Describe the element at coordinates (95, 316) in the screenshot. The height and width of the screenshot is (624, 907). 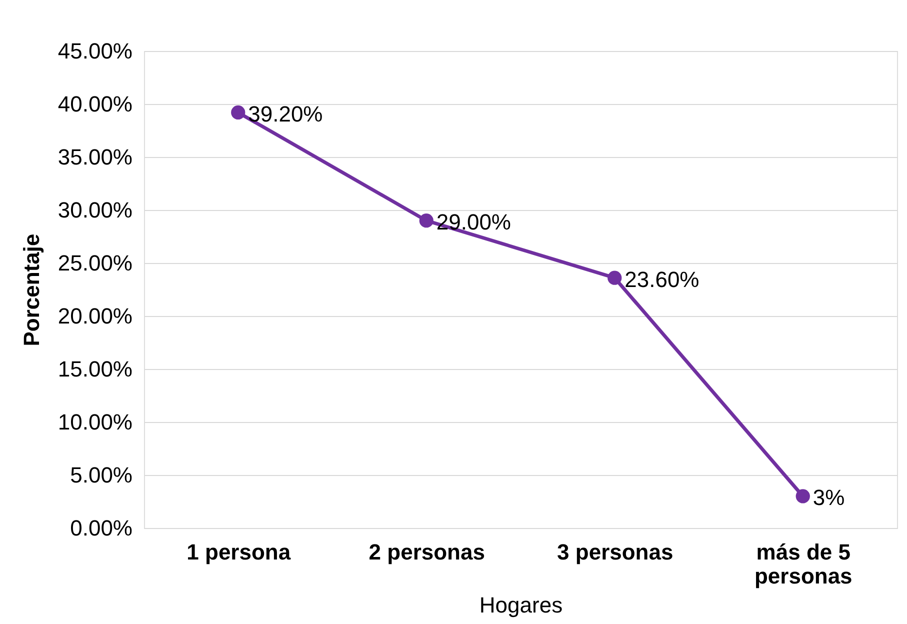
I see `y-tick-label: 20.00%` at that location.